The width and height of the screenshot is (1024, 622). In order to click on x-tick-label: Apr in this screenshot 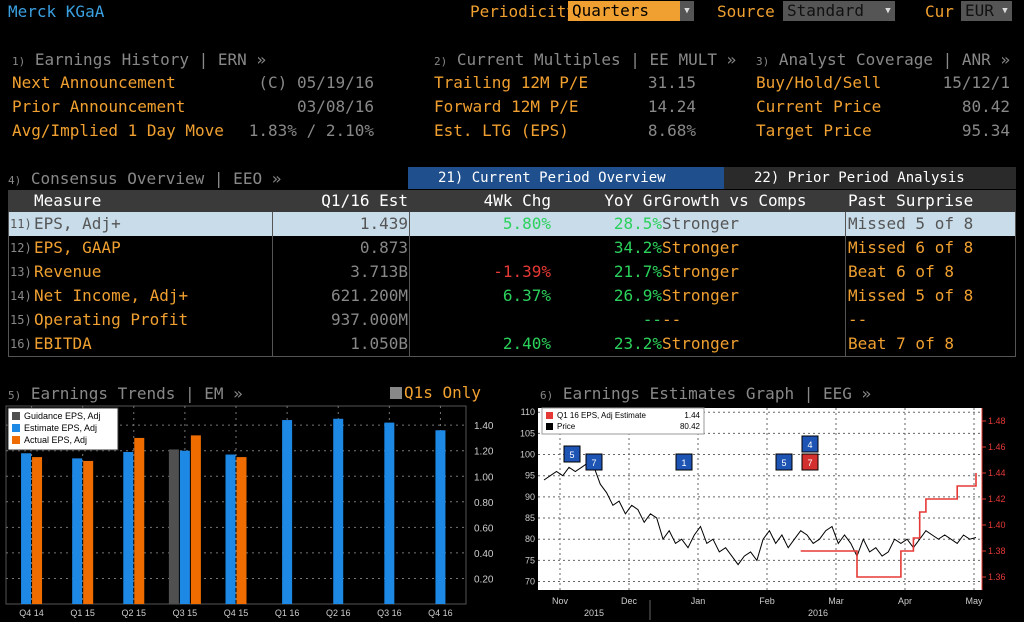, I will do `click(905, 601)`.